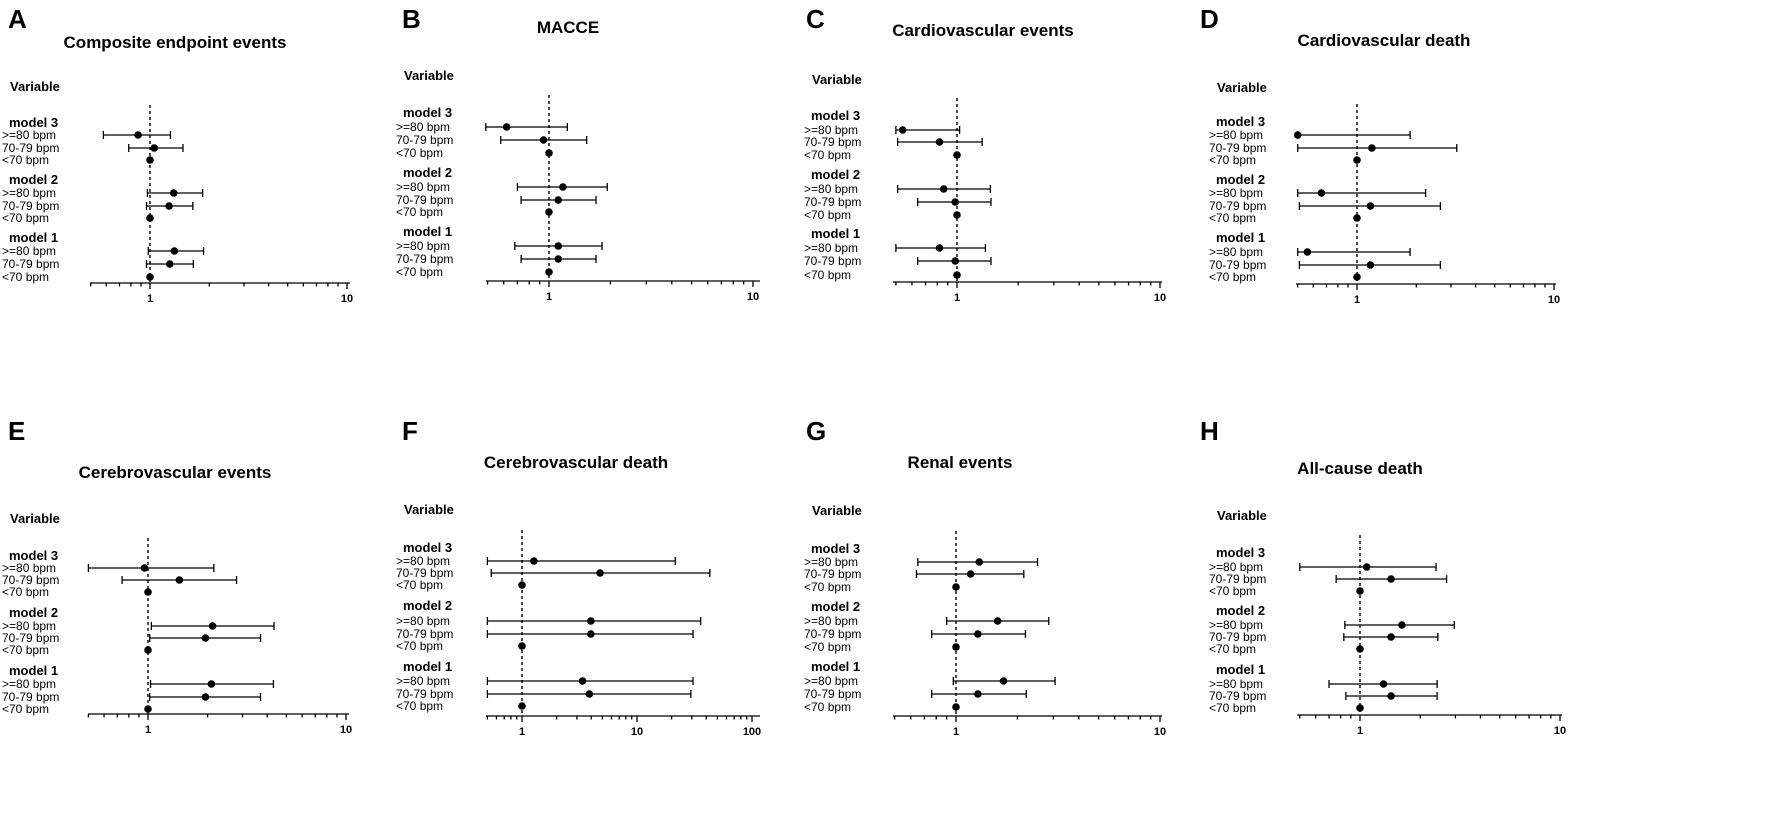 This screenshot has height=828, width=1772. What do you see at coordinates (1384, 40) in the screenshot?
I see `panel-title: Cardiovascular death` at bounding box center [1384, 40].